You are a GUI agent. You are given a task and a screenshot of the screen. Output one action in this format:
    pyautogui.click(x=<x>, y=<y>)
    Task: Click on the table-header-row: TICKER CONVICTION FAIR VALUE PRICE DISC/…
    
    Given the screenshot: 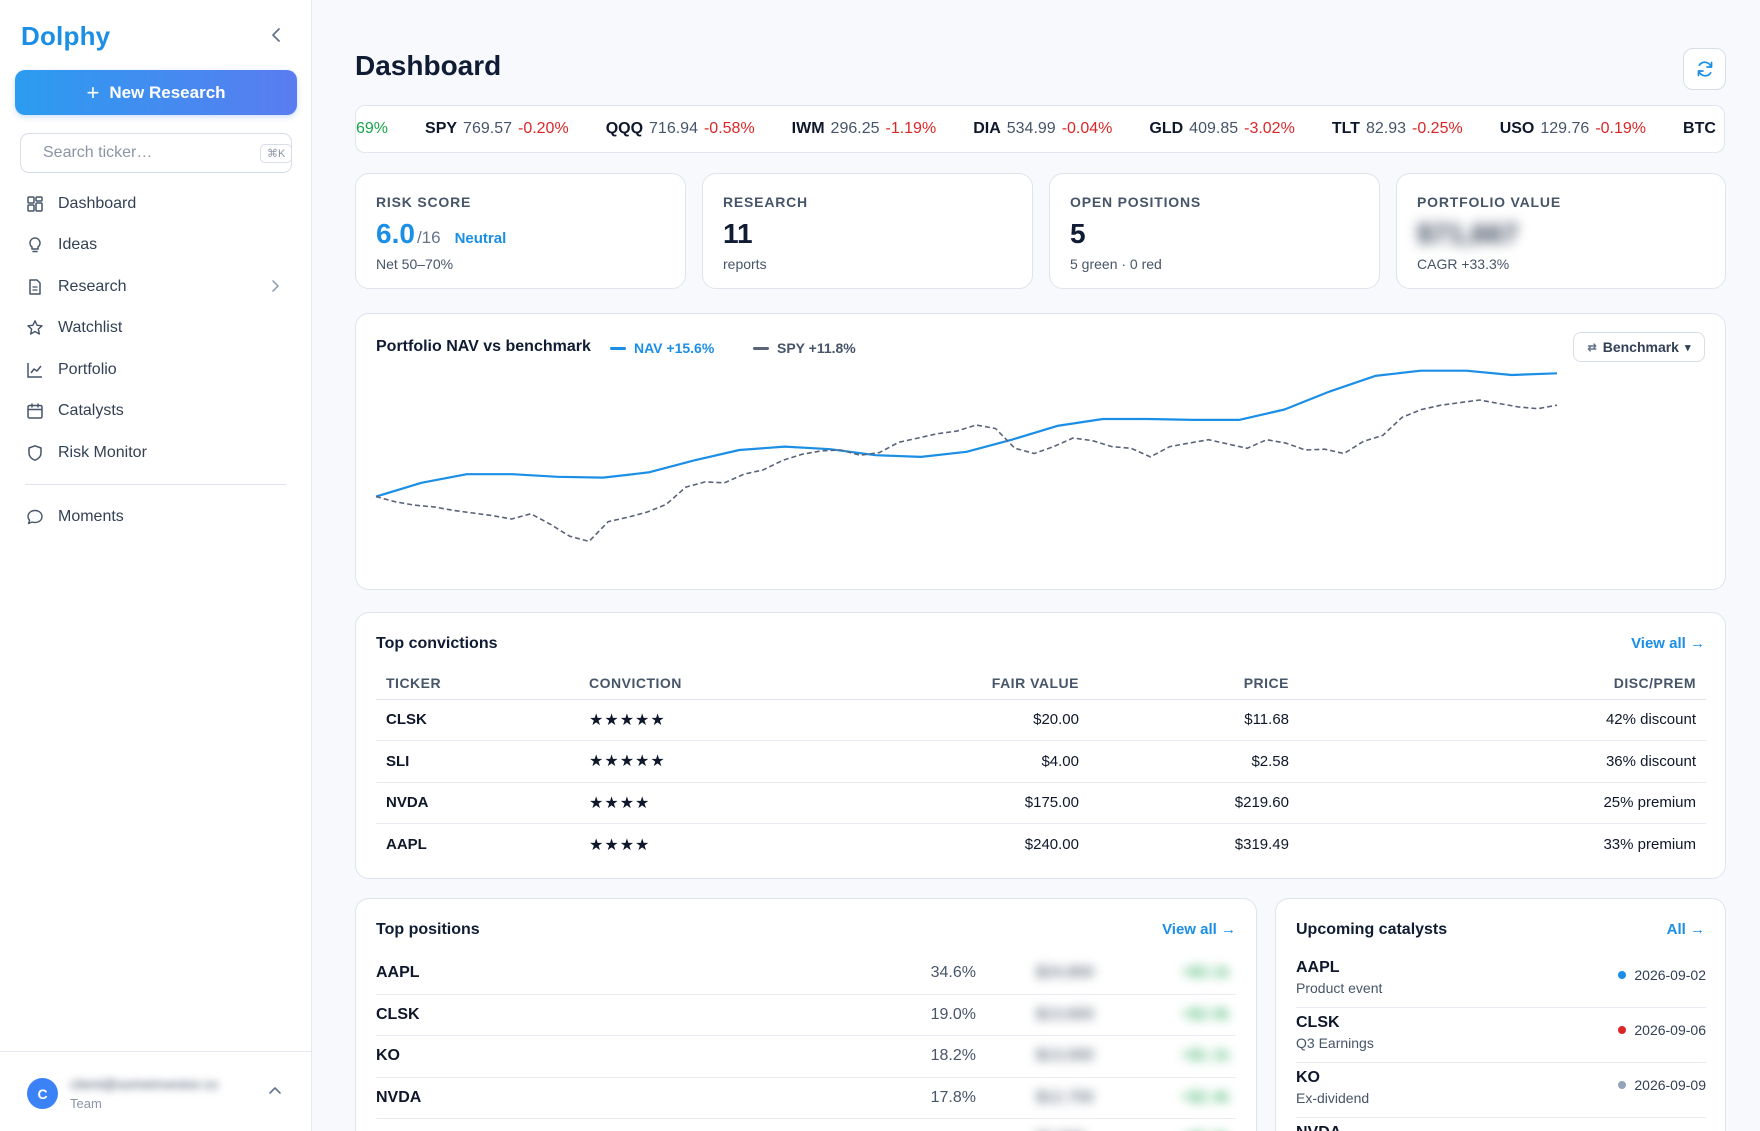 What is the action you would take?
    pyautogui.click(x=1041, y=683)
    